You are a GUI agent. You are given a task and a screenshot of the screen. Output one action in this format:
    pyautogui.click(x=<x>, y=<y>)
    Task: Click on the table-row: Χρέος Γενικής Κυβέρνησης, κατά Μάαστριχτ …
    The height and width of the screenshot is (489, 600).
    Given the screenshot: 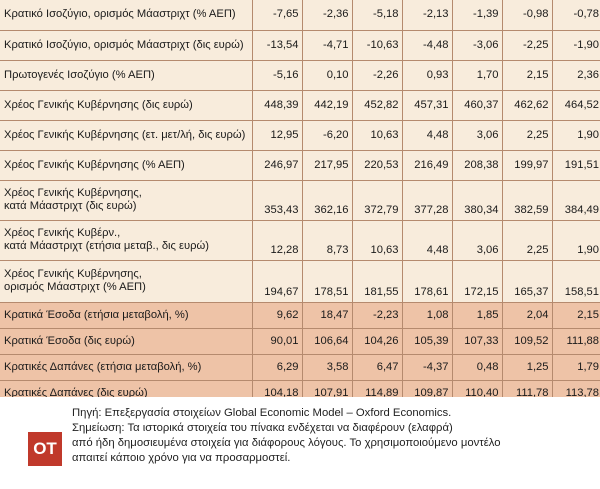 What is the action you would take?
    pyautogui.click(x=300, y=200)
    